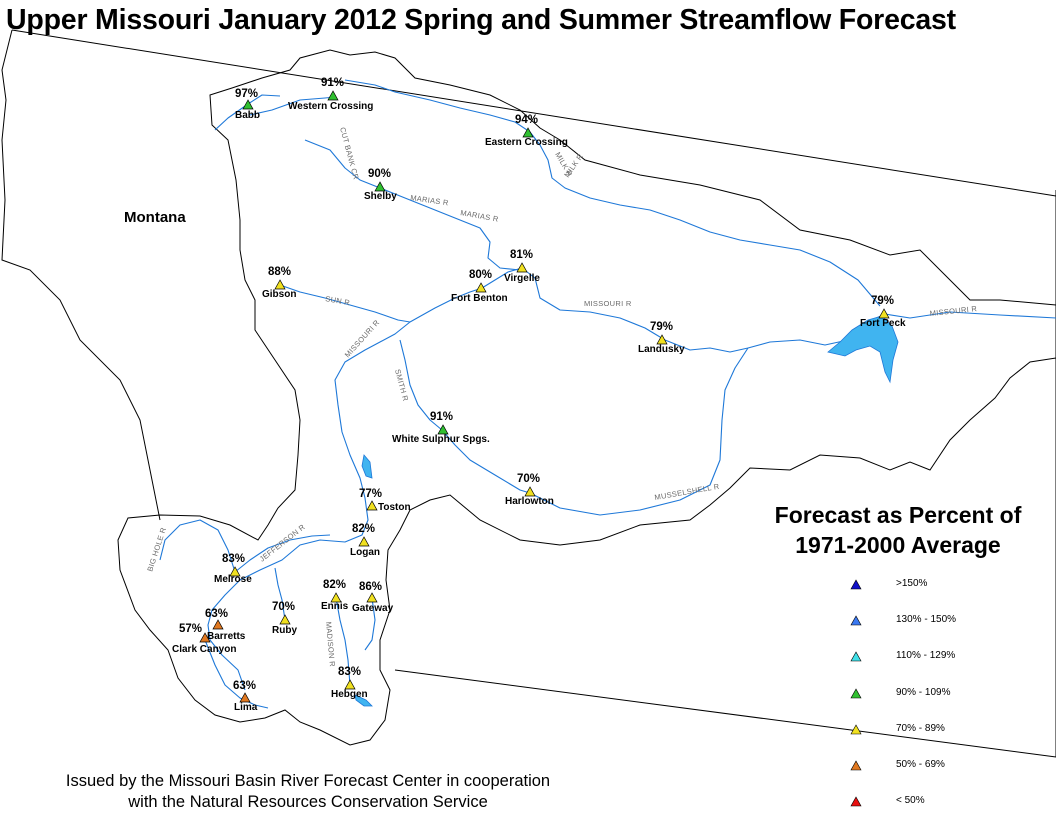  I want to click on legend-title-line1: Forecast as Percent of, so click(898, 515).